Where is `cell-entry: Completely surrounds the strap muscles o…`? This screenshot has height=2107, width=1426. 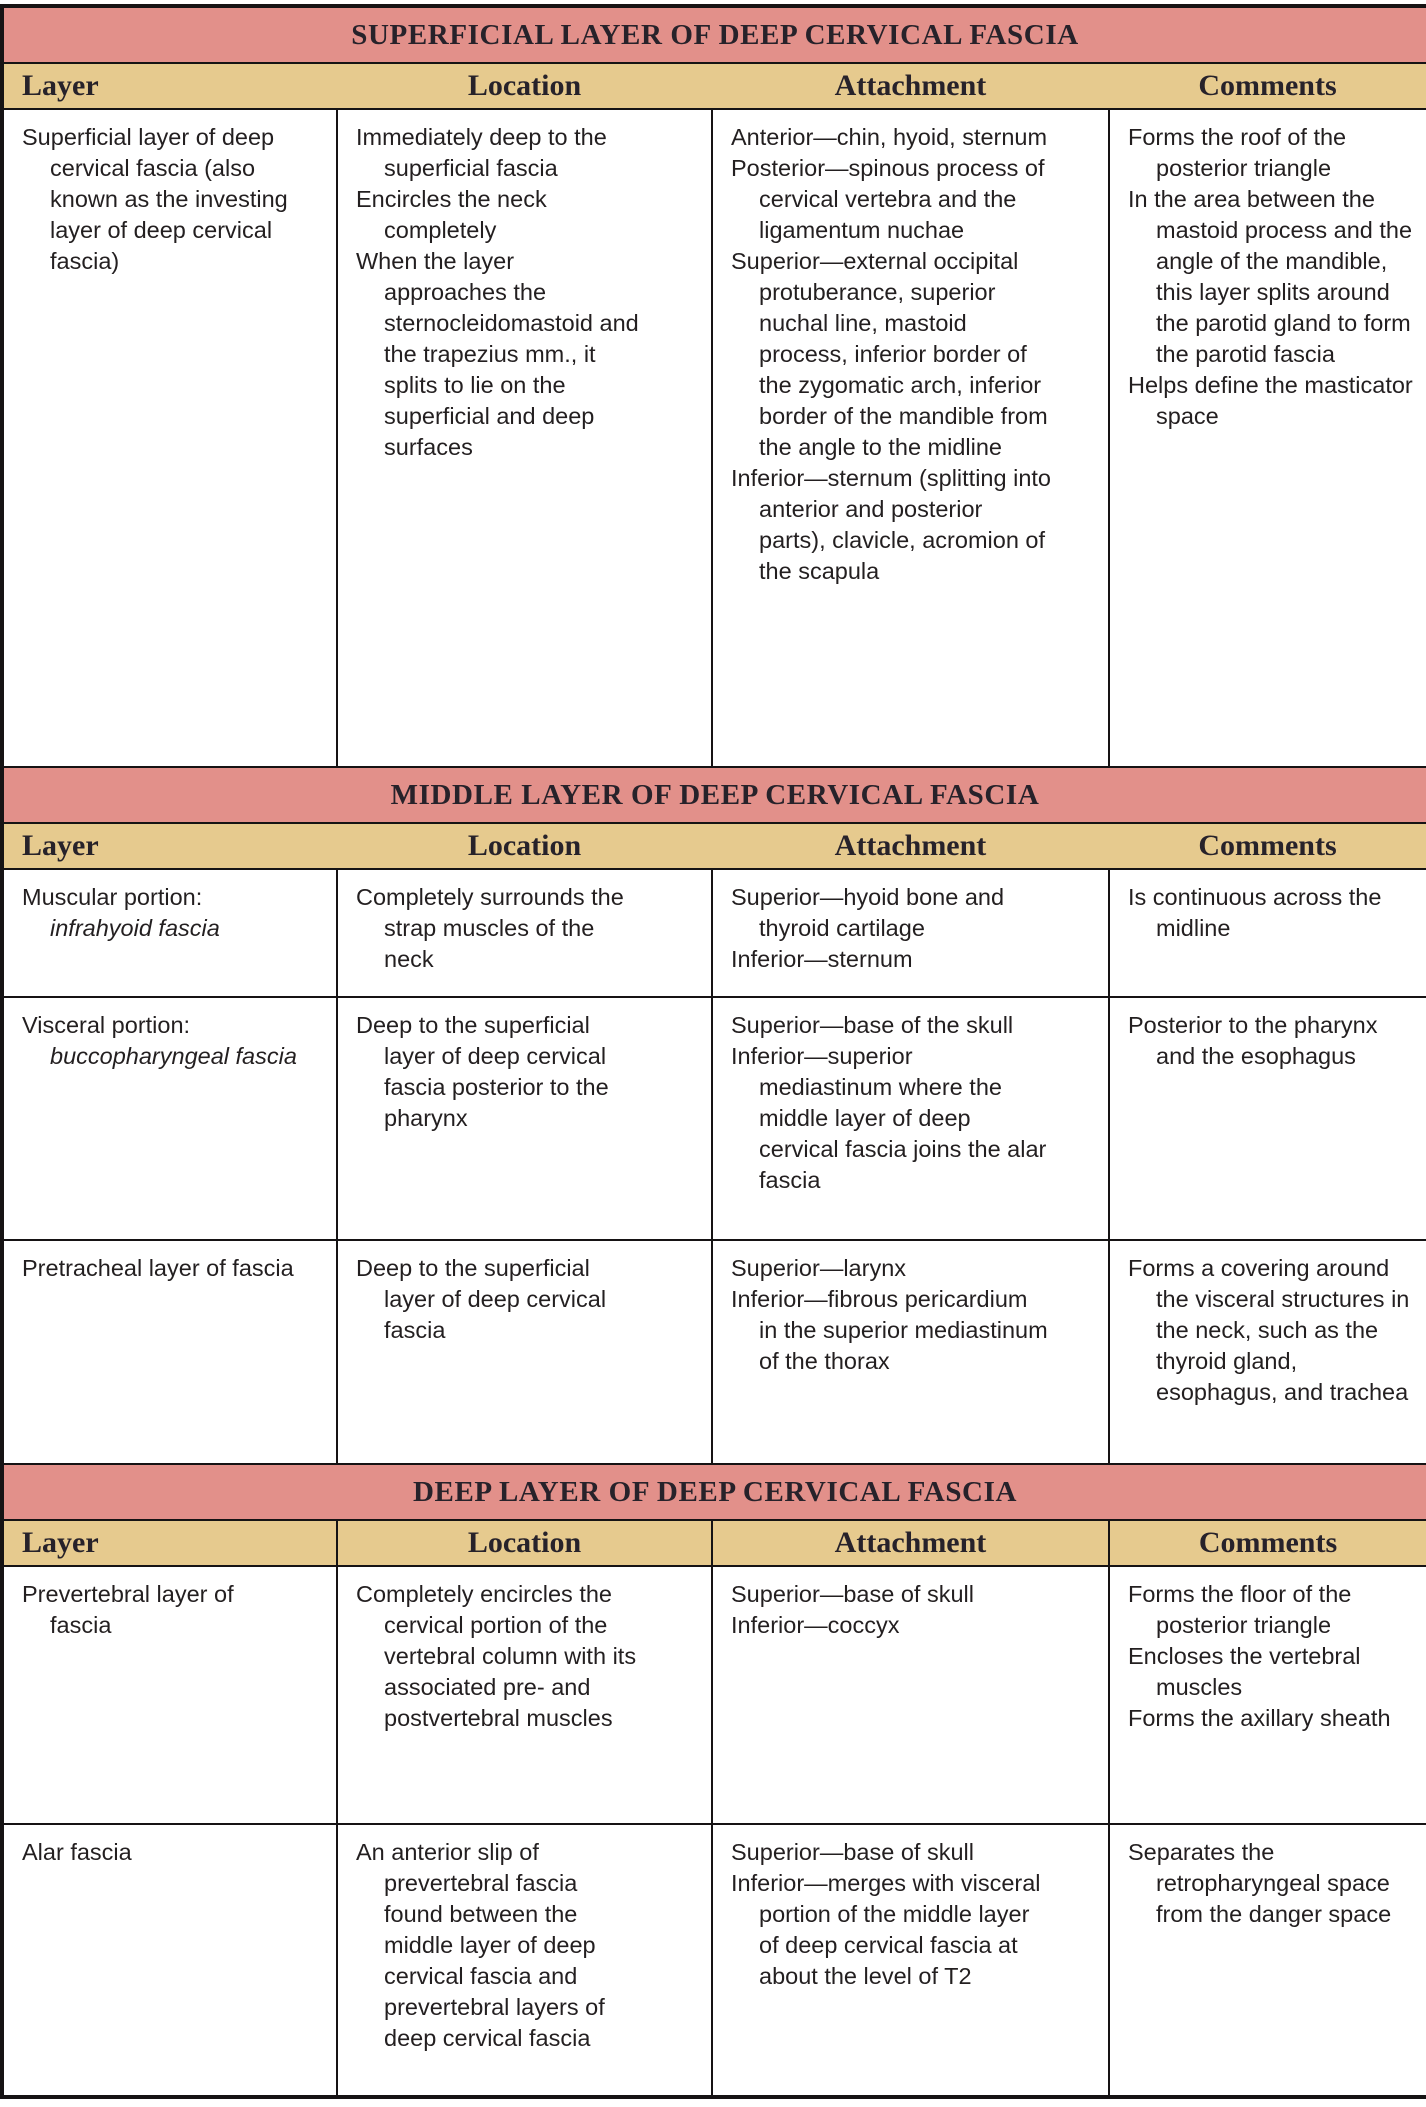 cell-entry: Completely surrounds the strap muscles o… is located at coordinates (490, 928).